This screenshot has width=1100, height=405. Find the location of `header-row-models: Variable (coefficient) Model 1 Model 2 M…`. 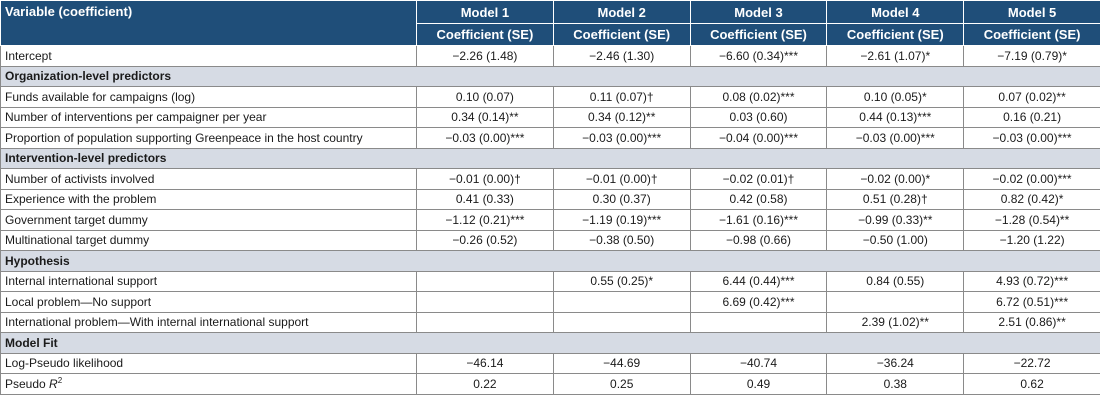

header-row-models: Variable (coefficient) Model 1 Model 2 M… is located at coordinates (550, 23).